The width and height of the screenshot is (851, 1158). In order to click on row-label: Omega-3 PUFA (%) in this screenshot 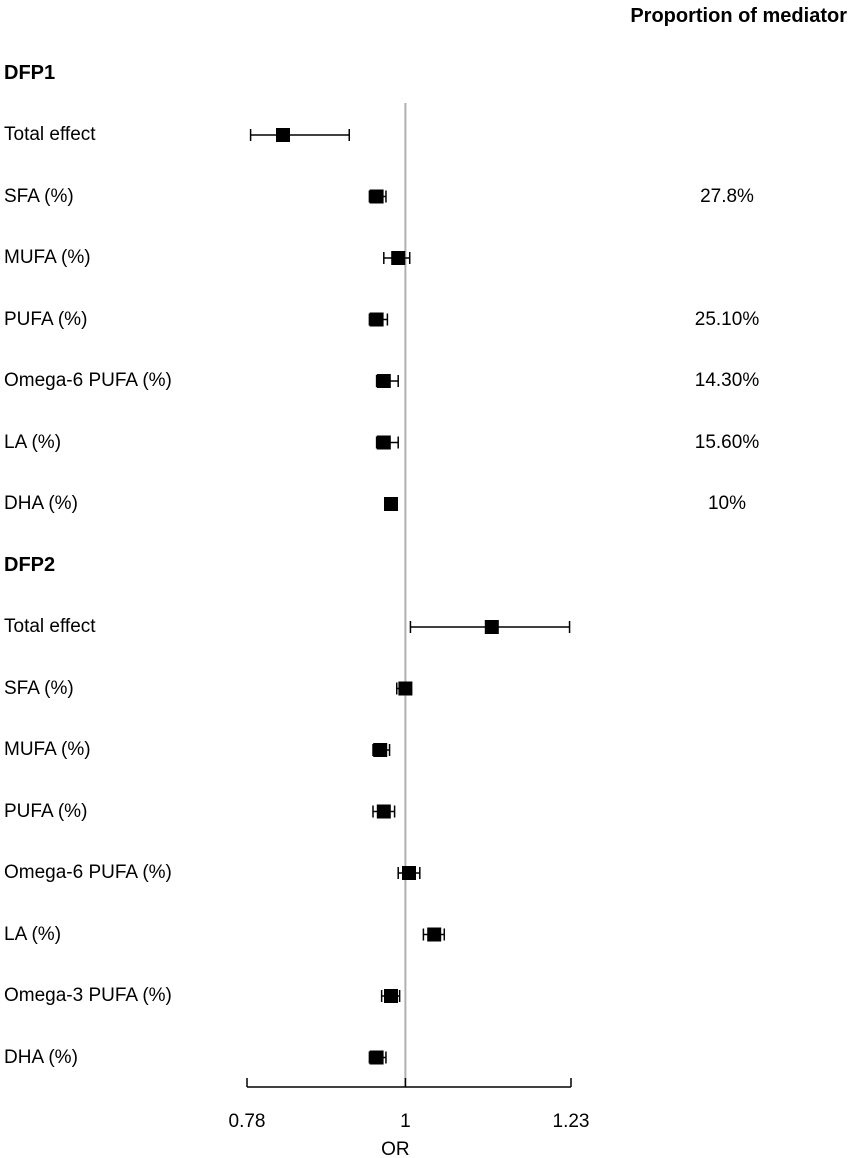, I will do `click(88, 995)`.